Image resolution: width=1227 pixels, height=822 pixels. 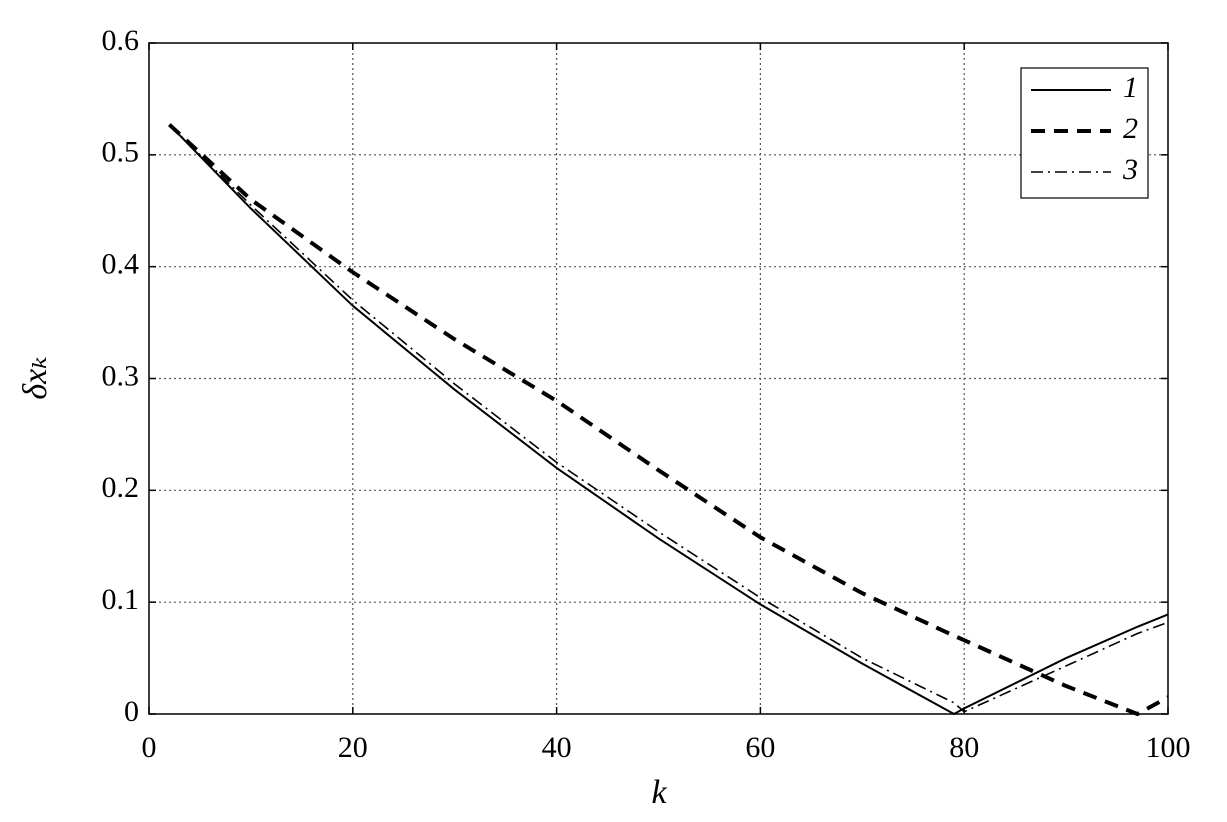 What do you see at coordinates (121, 487) in the screenshot?
I see `y-tick-label: 0.2` at bounding box center [121, 487].